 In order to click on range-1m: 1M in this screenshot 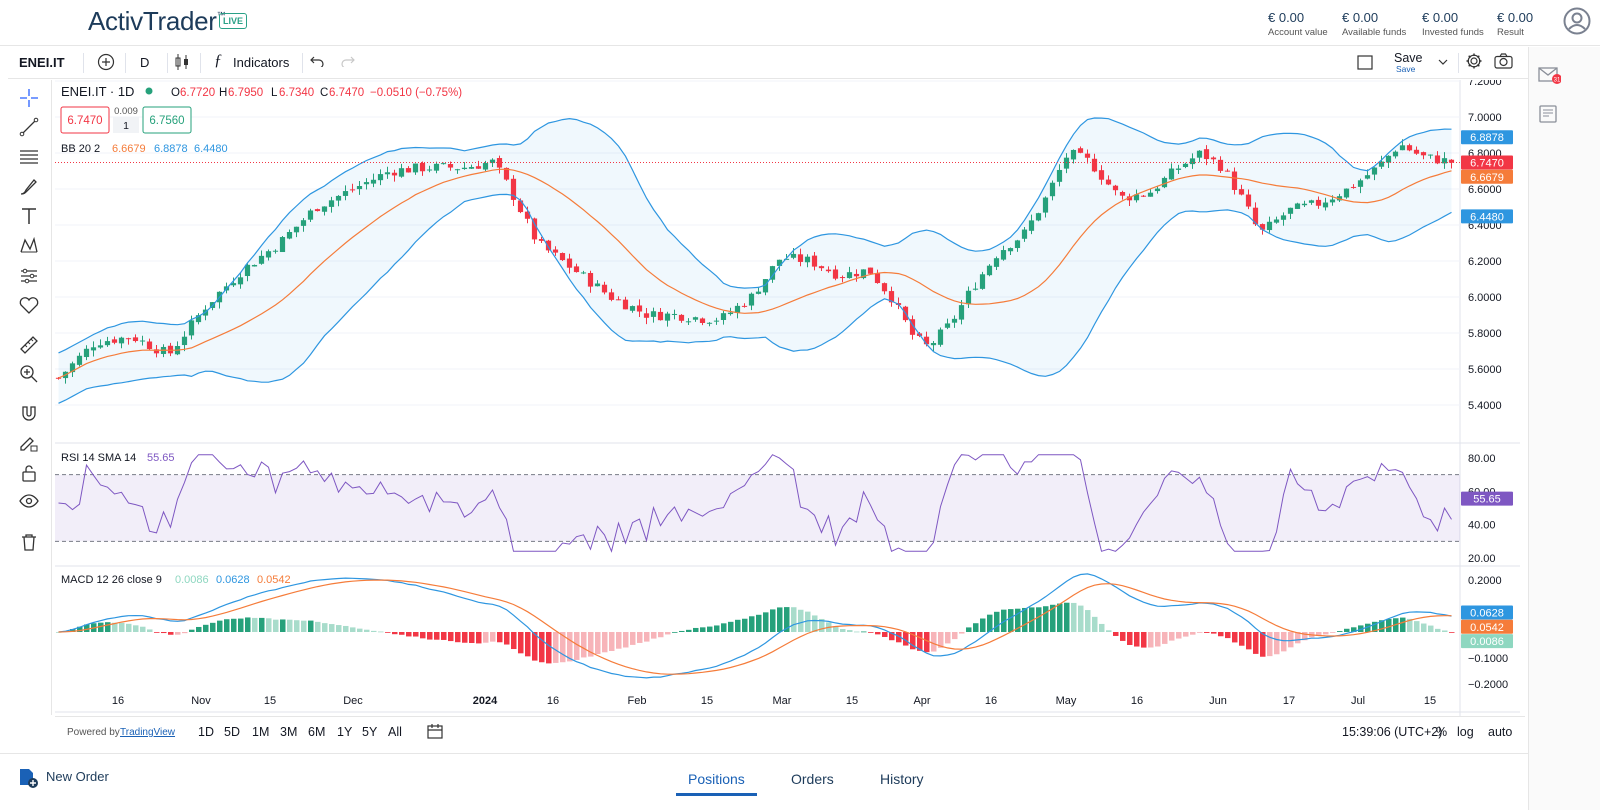, I will do `click(261, 732)`.